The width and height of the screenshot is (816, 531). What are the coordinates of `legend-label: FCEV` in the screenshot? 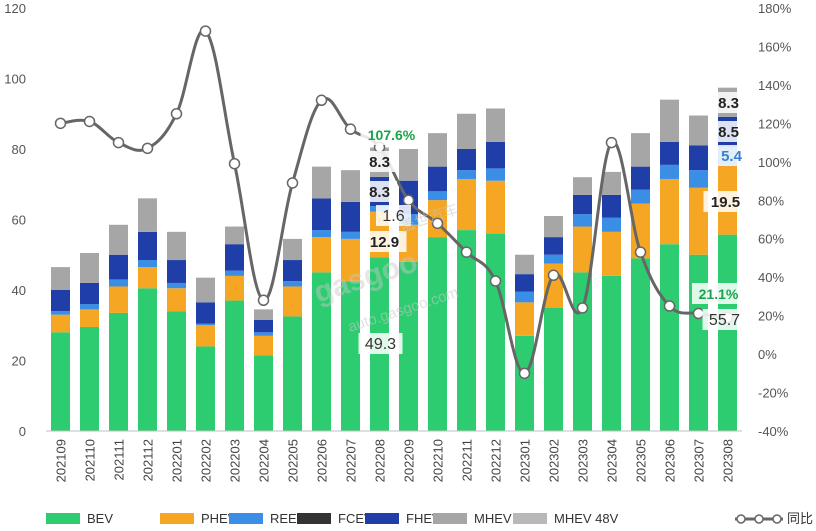 It's located at (355, 518).